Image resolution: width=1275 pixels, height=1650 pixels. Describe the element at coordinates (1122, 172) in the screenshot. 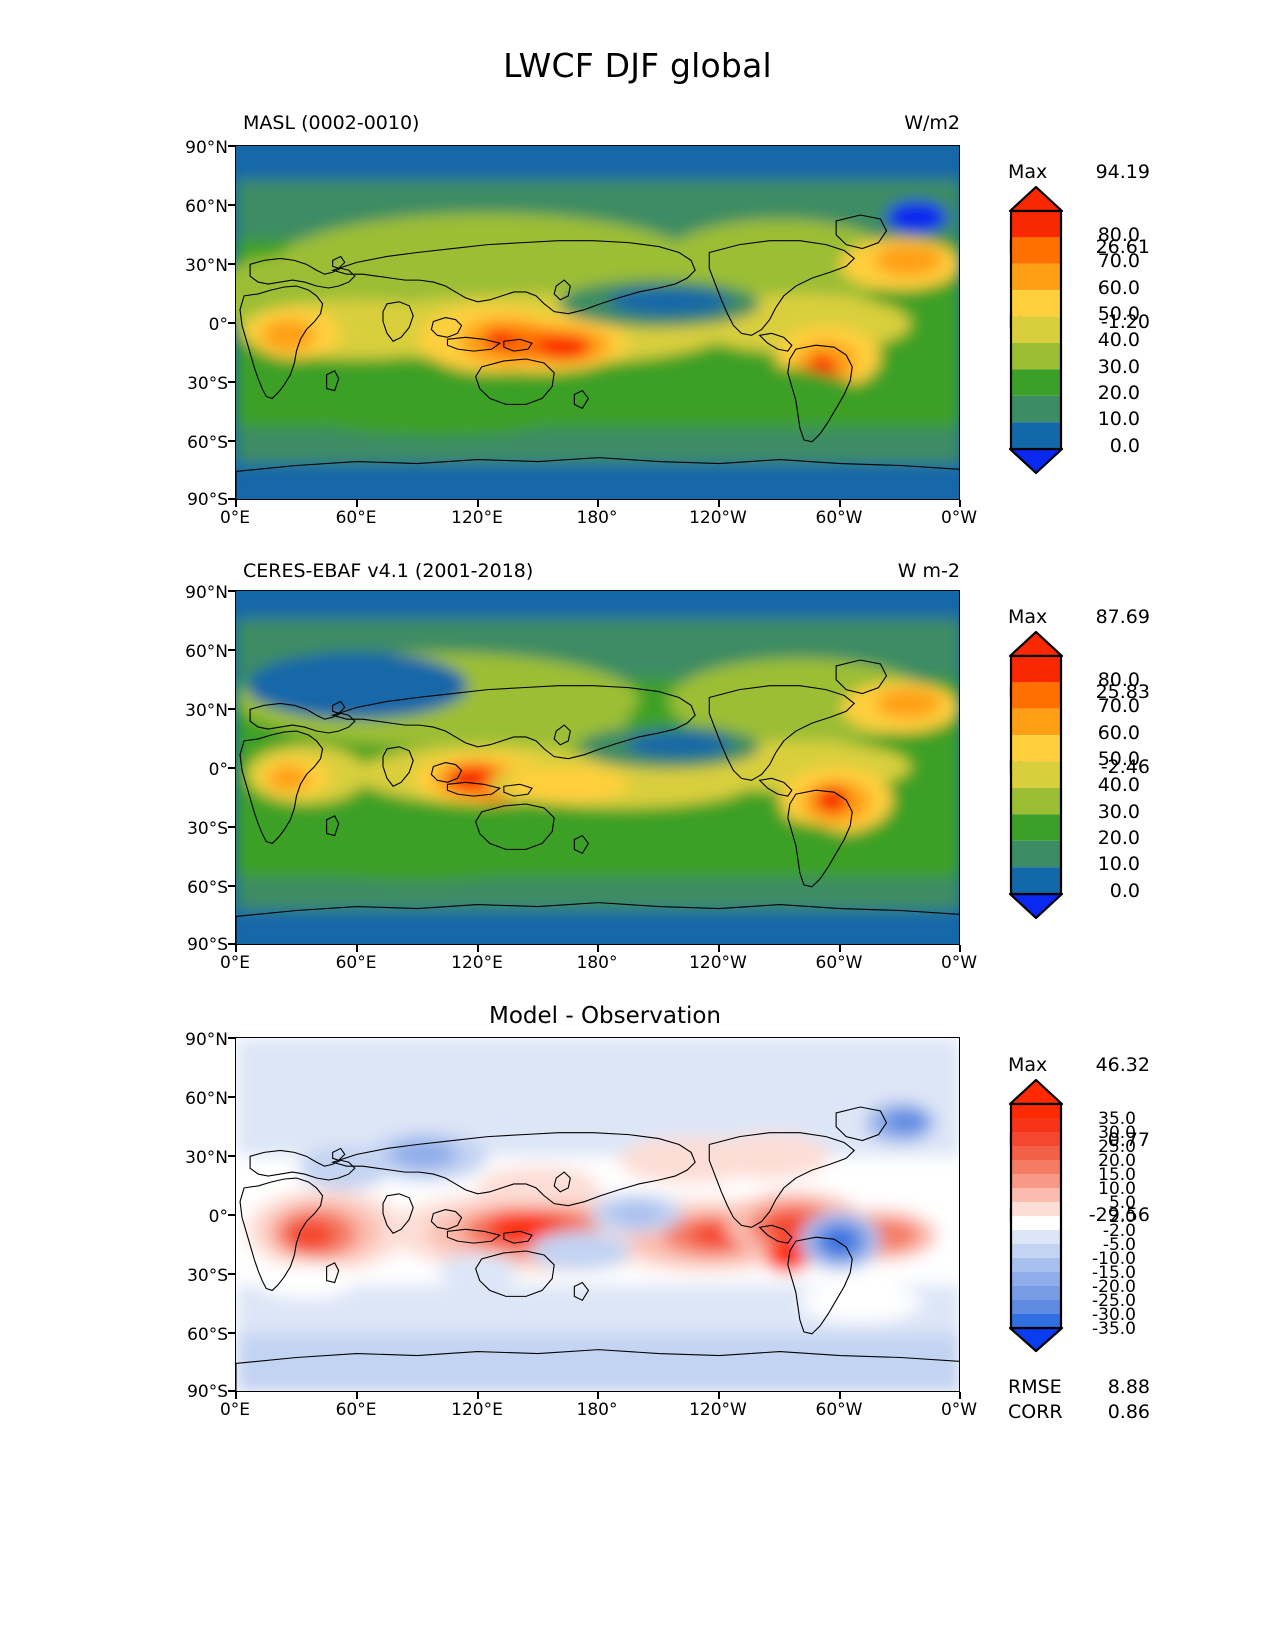

I see `stats-max-value: 94.19` at that location.